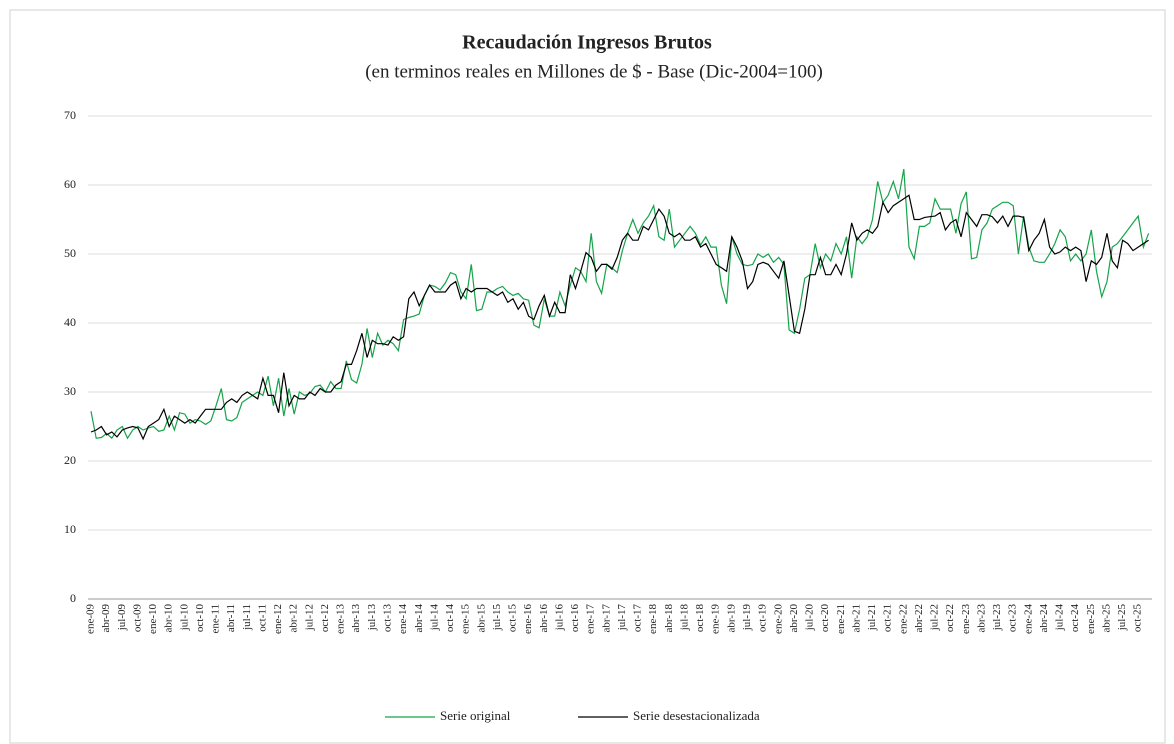 Image resolution: width=1174 pixels, height=744 pixels. What do you see at coordinates (70, 322) in the screenshot?
I see `y-tick-label: 40` at bounding box center [70, 322].